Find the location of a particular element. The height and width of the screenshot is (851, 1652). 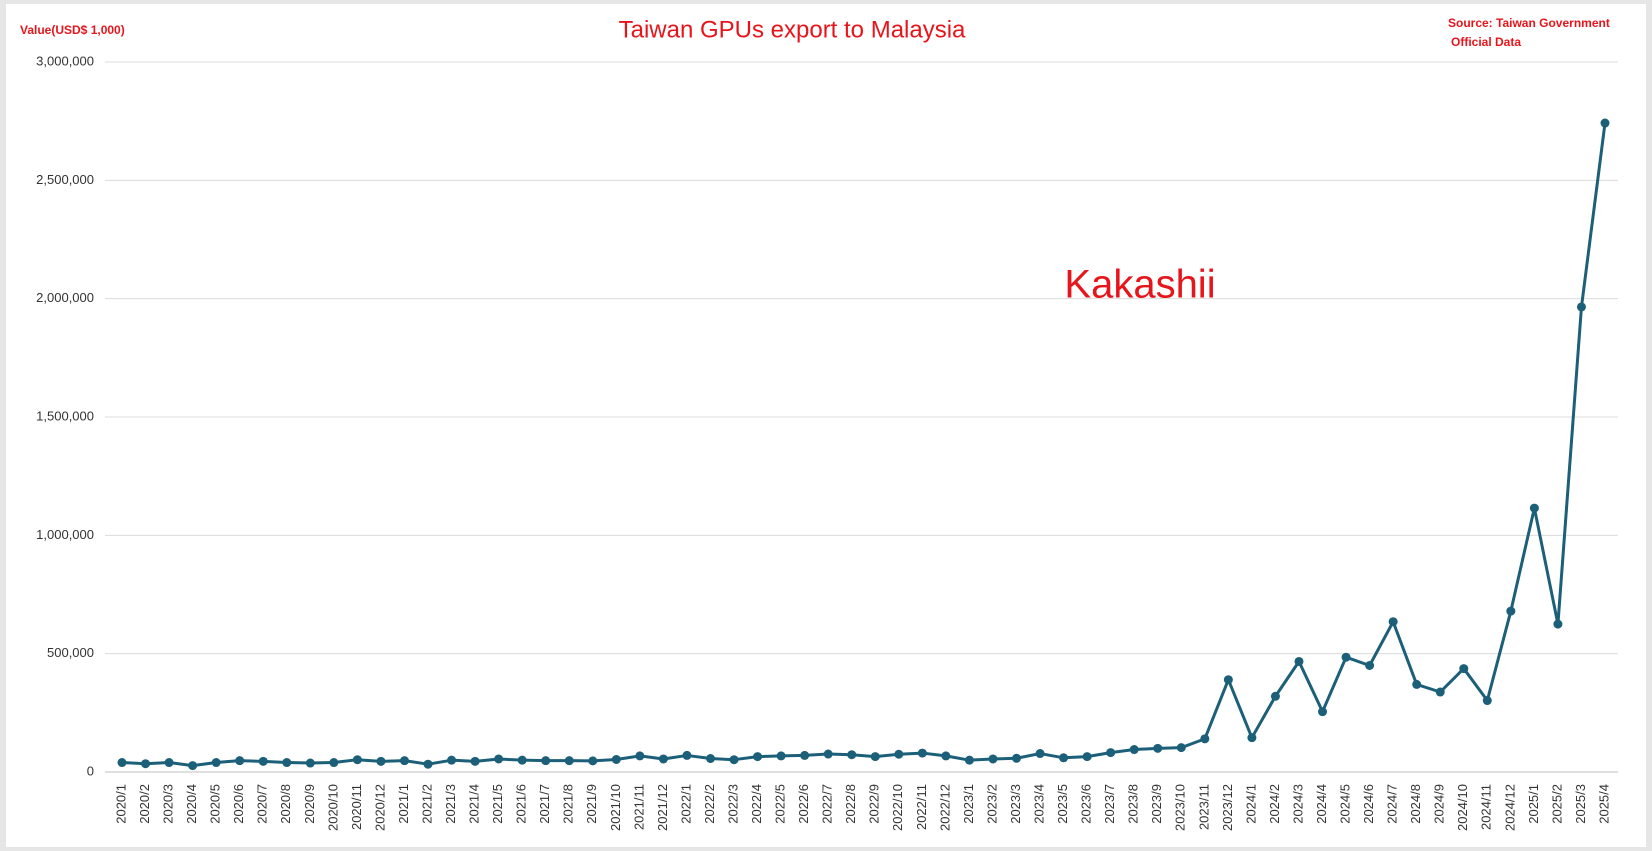

x-tick-label: 2024/10 is located at coordinates (1462, 807).